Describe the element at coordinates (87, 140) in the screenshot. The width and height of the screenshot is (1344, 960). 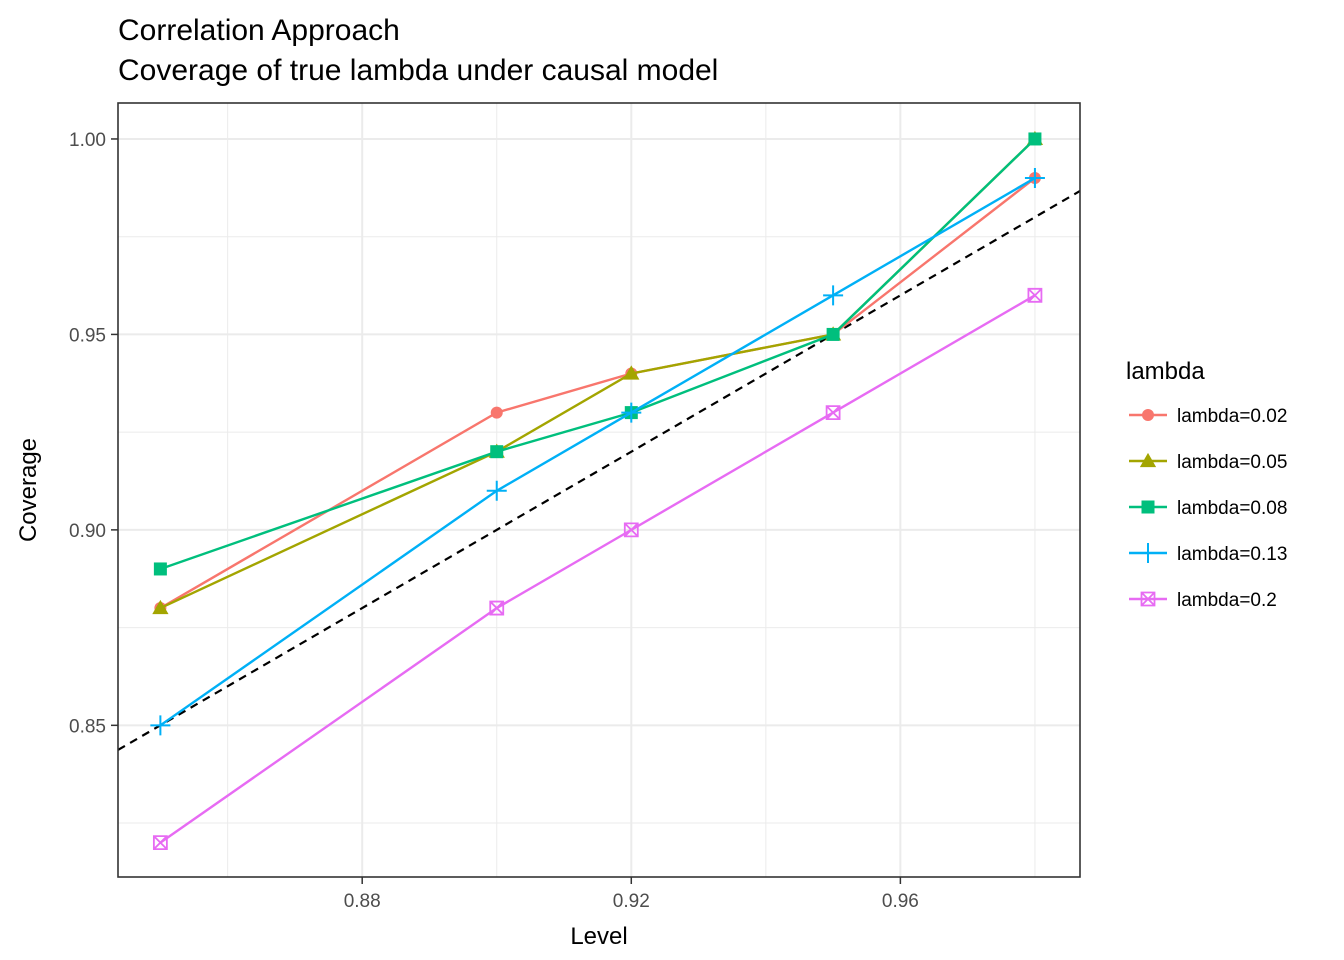
I see `y-tick-label: 1.00` at that location.